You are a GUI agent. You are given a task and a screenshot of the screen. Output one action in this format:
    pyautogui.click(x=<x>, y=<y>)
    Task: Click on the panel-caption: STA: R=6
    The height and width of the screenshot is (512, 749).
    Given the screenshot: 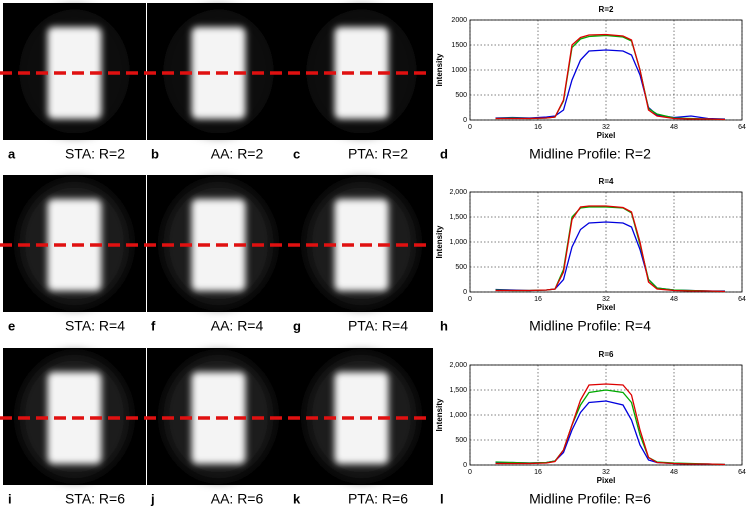 What is the action you would take?
    pyautogui.click(x=95, y=499)
    